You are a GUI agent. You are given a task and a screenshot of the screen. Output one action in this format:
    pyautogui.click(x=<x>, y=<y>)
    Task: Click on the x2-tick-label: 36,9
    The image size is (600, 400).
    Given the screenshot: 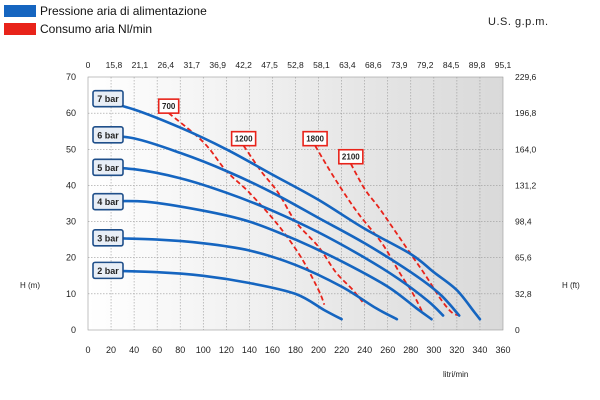 What is the action you would take?
    pyautogui.click(x=217, y=65)
    